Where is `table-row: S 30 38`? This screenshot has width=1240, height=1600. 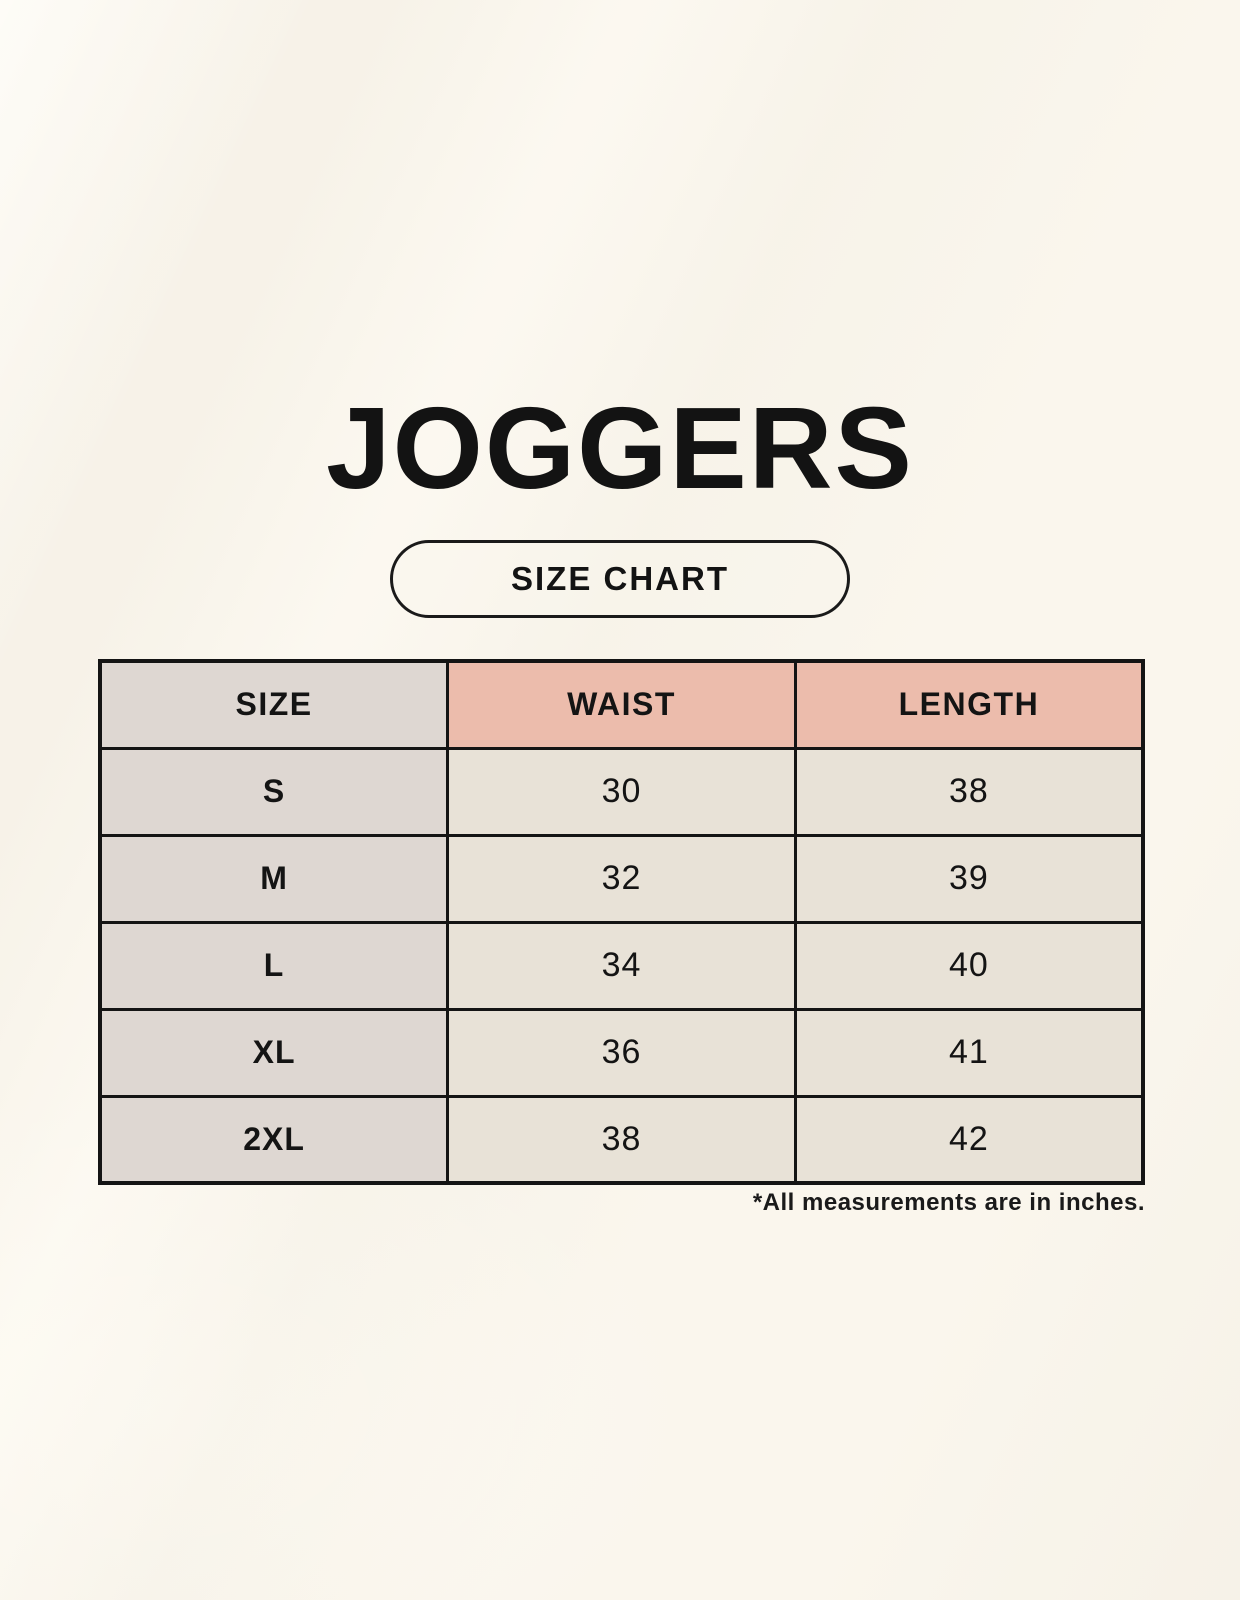
table-row: S 30 38 is located at coordinates (621, 791).